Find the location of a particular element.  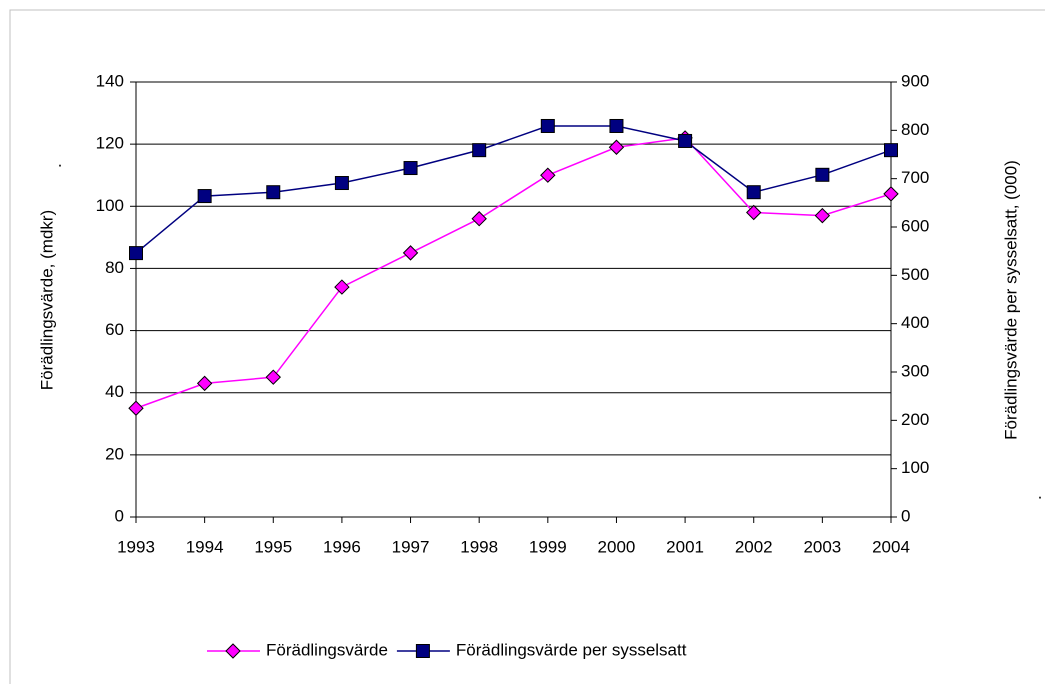

x-tick-label: 2002 is located at coordinates (754, 546).